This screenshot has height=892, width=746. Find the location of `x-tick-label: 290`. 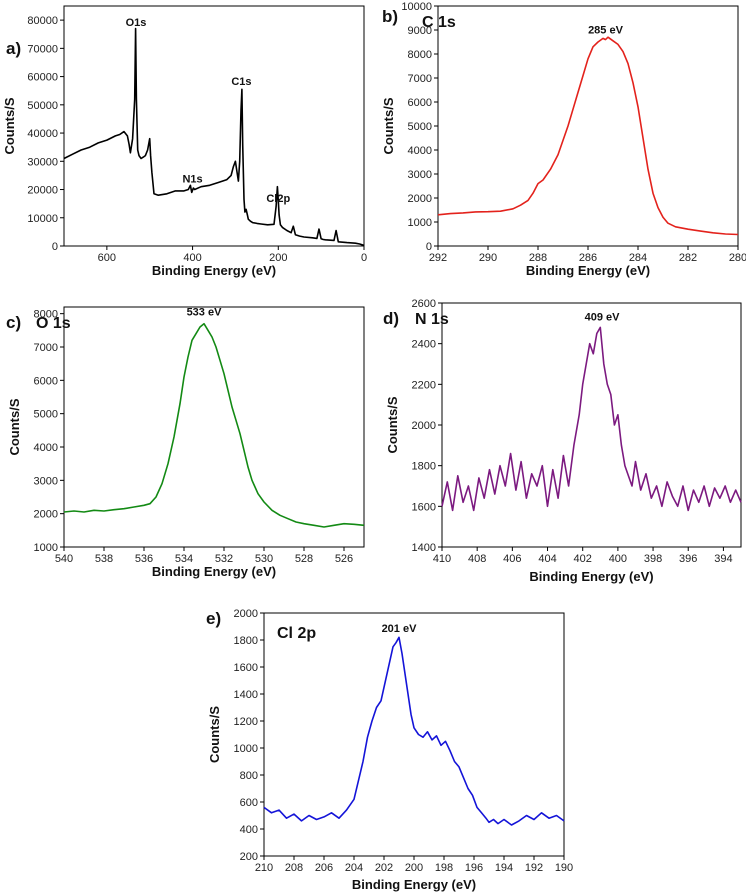

x-tick-label: 290 is located at coordinates (488, 258).